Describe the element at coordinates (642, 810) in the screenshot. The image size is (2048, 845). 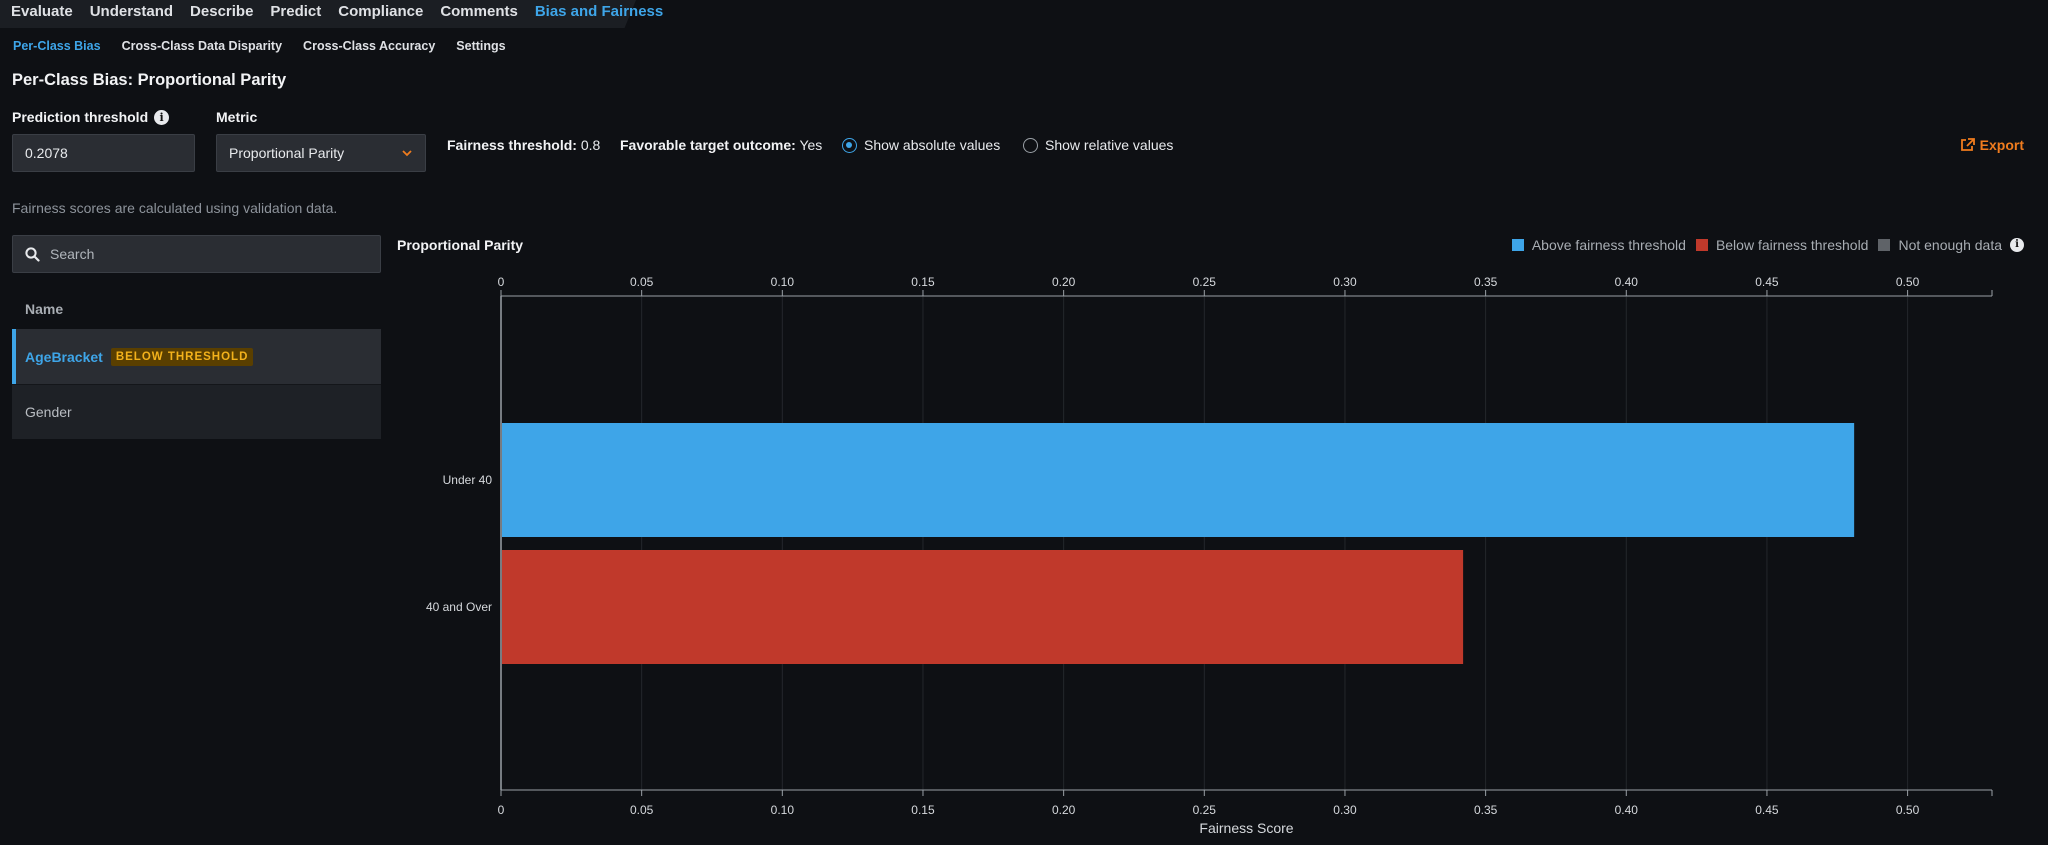
I see `x-tick-label-bottom: 0.05` at that location.